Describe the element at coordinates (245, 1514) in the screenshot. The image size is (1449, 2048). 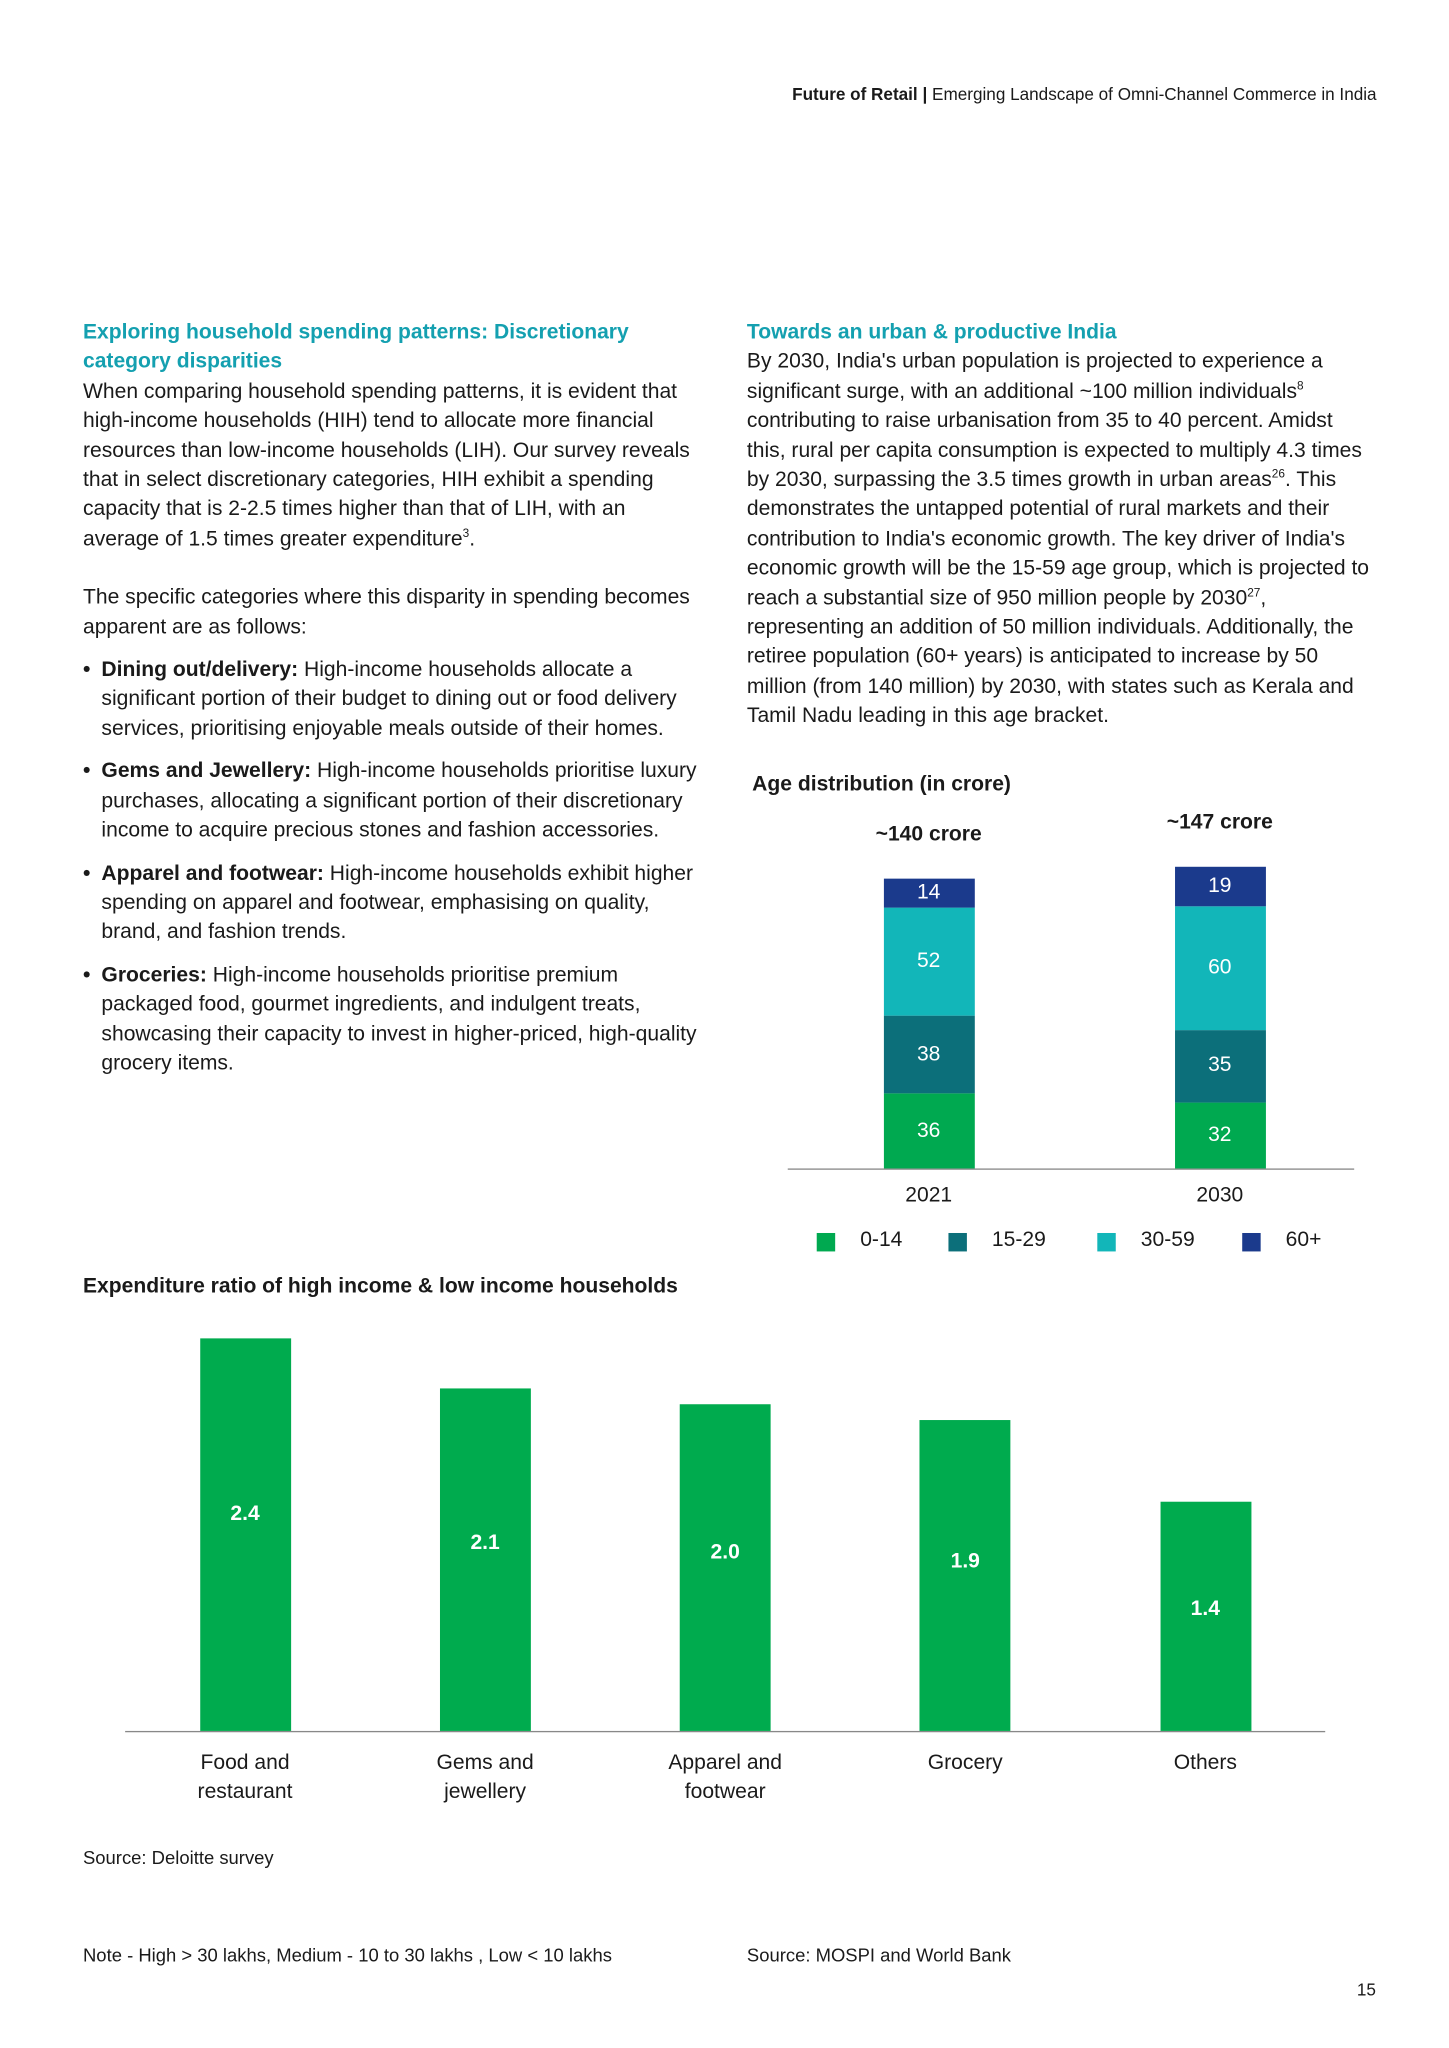
I see `value-label: 2.4` at that location.